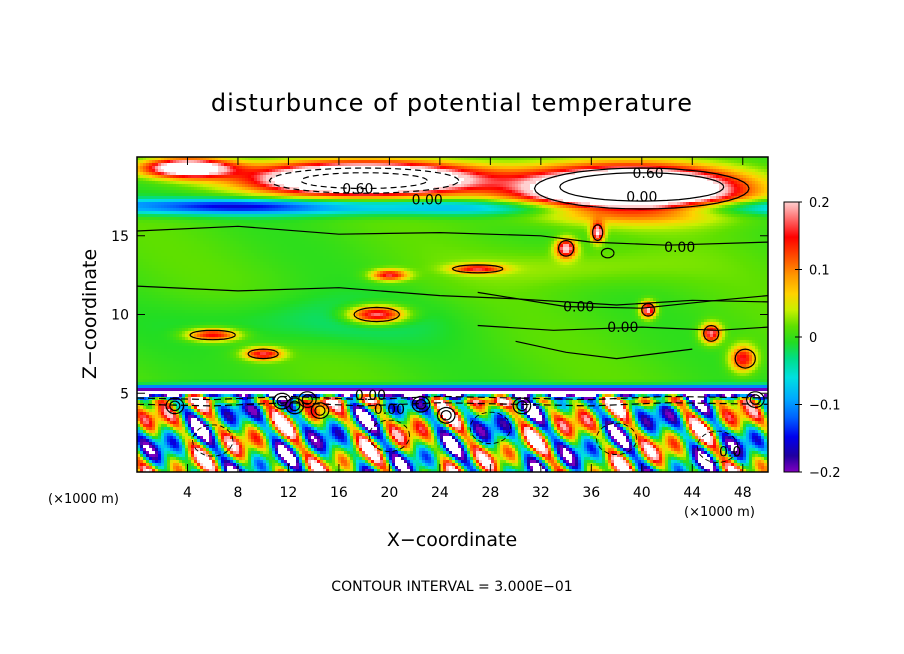  What do you see at coordinates (743, 493) in the screenshot?
I see `x-tick-label: 48` at bounding box center [743, 493].